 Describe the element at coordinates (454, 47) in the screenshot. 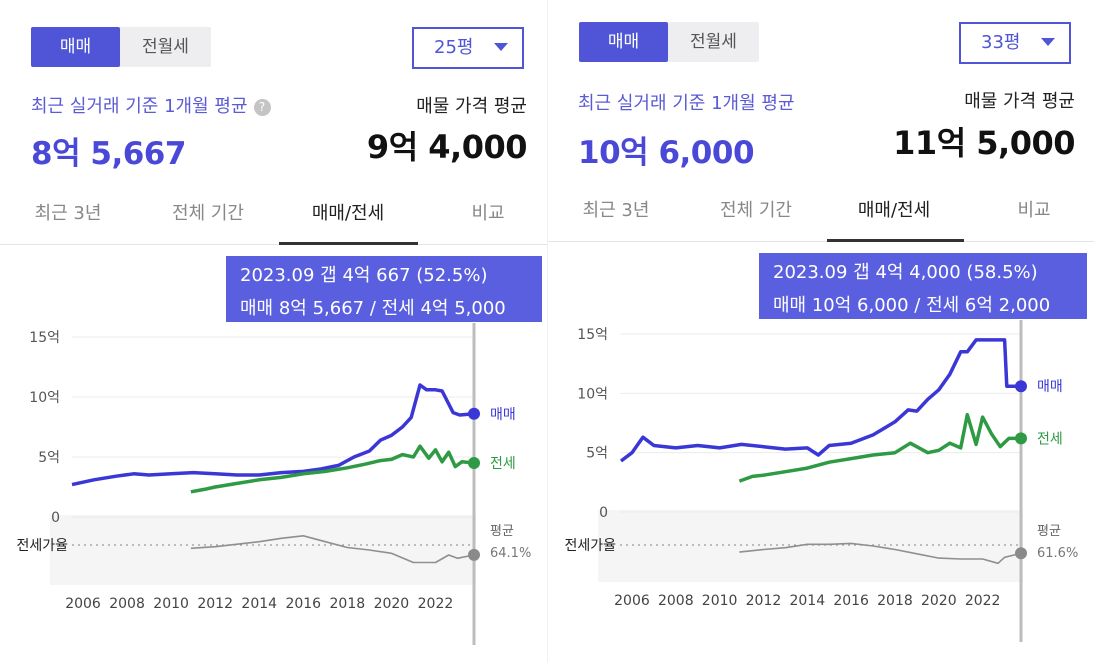

I see `size-select-value: 25평` at that location.